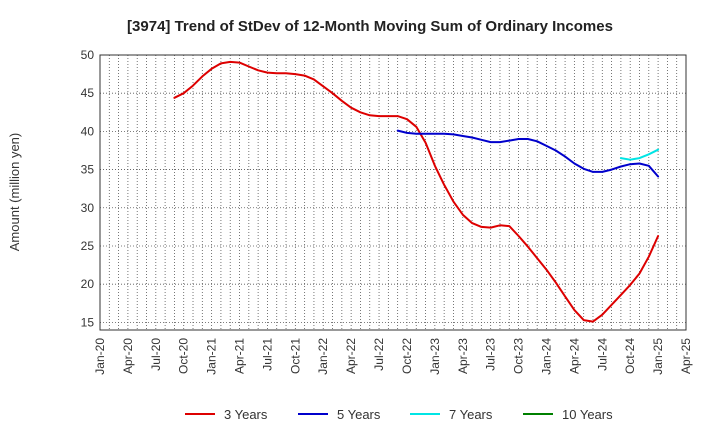 This screenshot has width=720, height=440. Describe the element at coordinates (407, 356) in the screenshot. I see `x-tick-label: Oct-22` at that location.